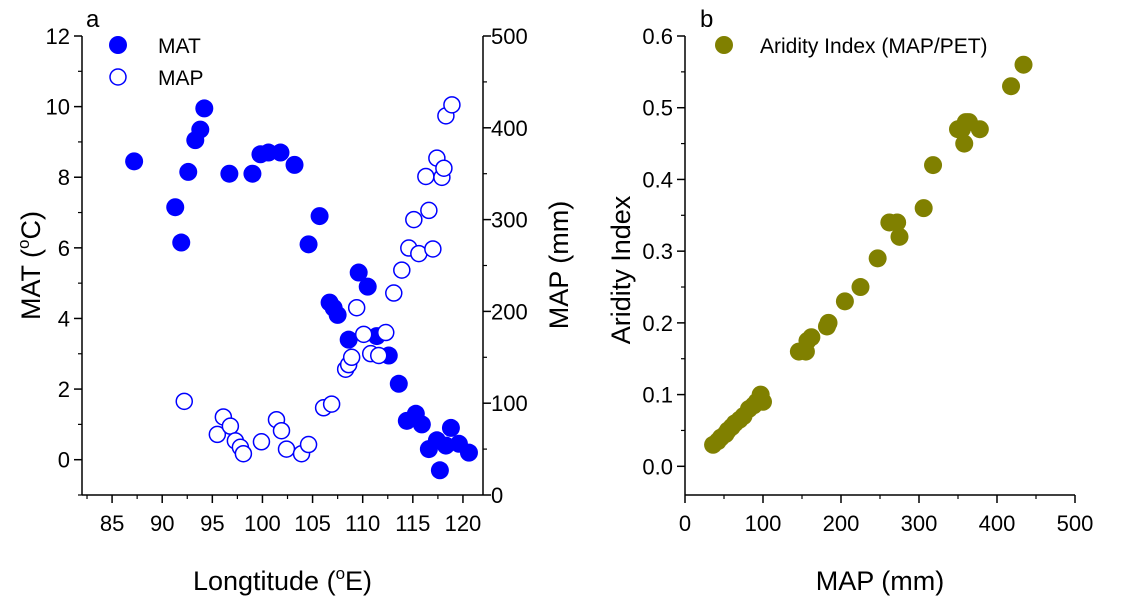 The width and height of the screenshot is (1122, 610). I want to click on x-tick-label: 100, so click(262, 523).